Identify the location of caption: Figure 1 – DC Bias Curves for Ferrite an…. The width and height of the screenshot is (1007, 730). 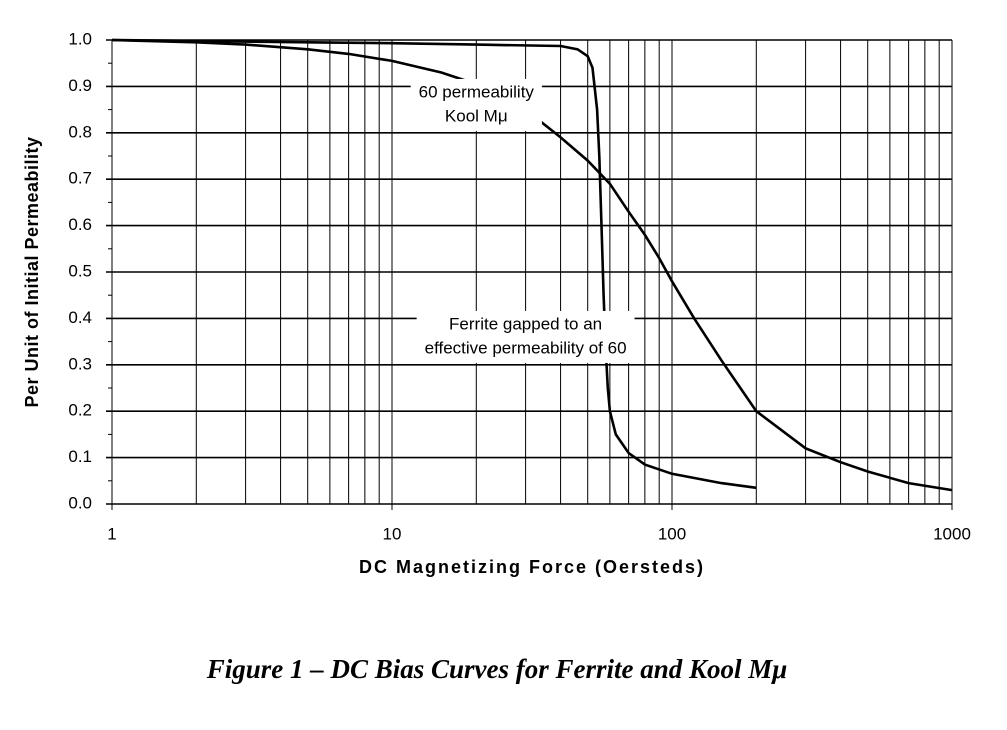
(497, 669).